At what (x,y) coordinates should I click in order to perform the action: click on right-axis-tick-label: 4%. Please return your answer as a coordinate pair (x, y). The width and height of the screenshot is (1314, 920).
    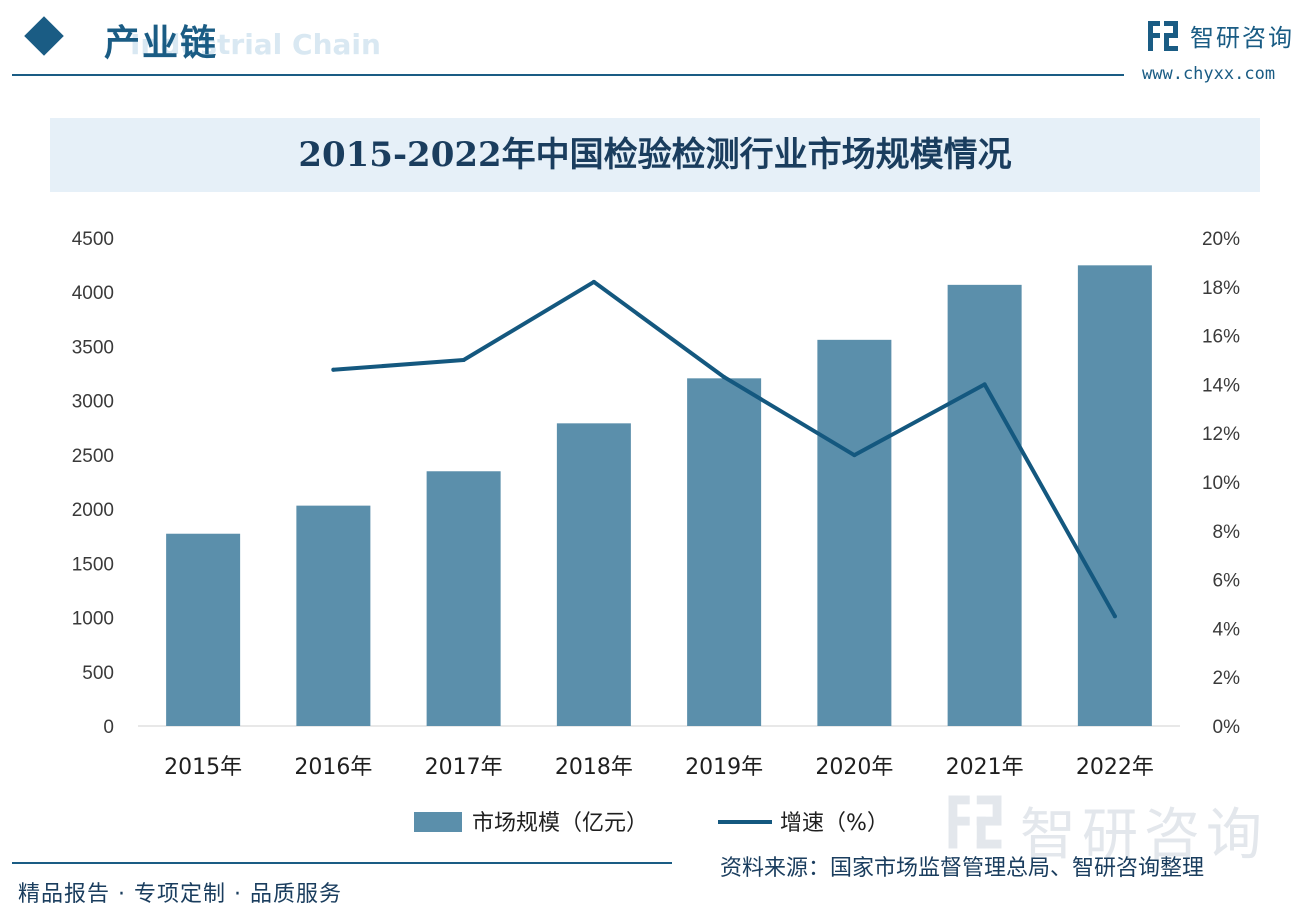
    Looking at the image, I should click on (1227, 629).